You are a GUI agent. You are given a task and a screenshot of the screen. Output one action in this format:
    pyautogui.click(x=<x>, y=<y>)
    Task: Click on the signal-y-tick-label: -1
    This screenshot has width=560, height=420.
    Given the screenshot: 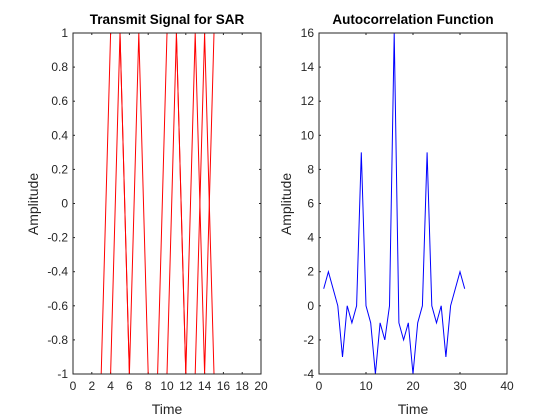 What is the action you would take?
    pyautogui.click(x=62, y=374)
    